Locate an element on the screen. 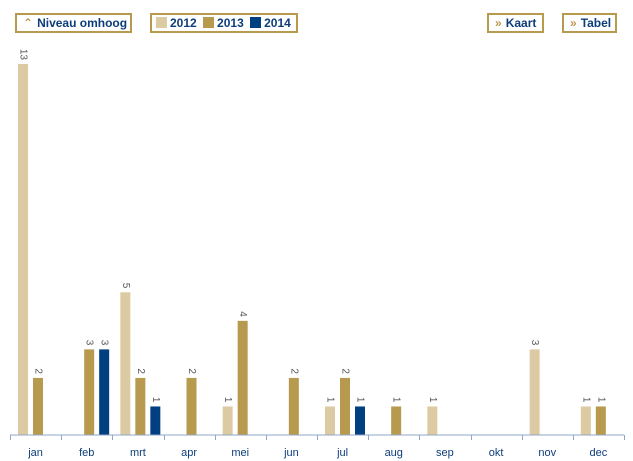  chart-legend: 2012 2013 2014 is located at coordinates (224, 23).